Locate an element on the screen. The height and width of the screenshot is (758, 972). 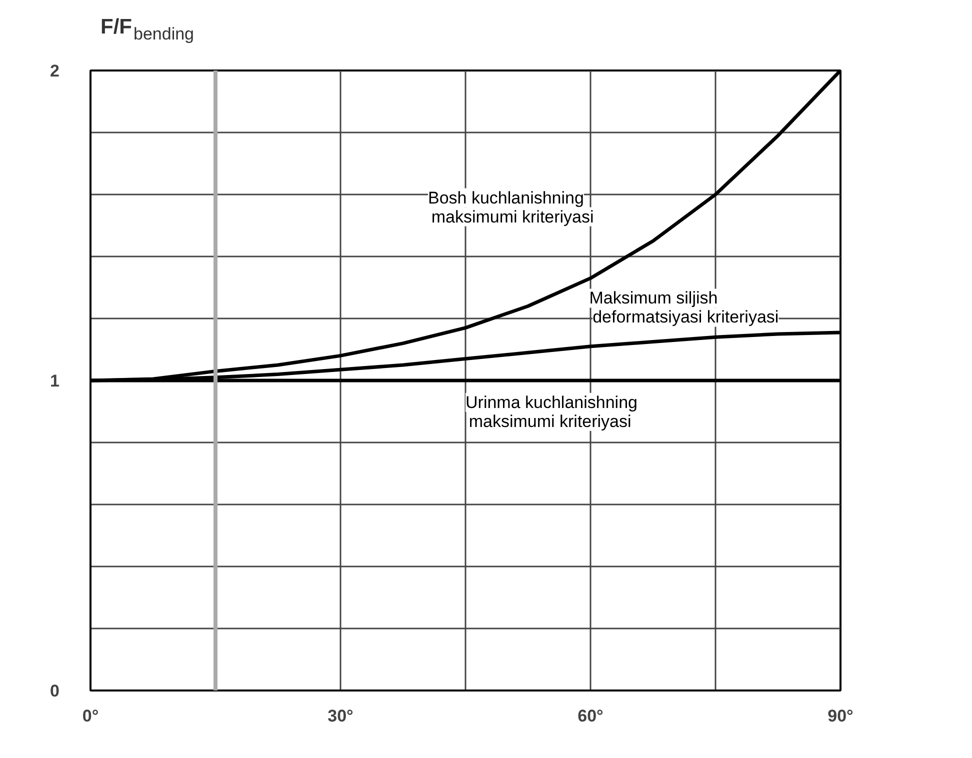
y-tick-label: 0 is located at coordinates (55, 691).